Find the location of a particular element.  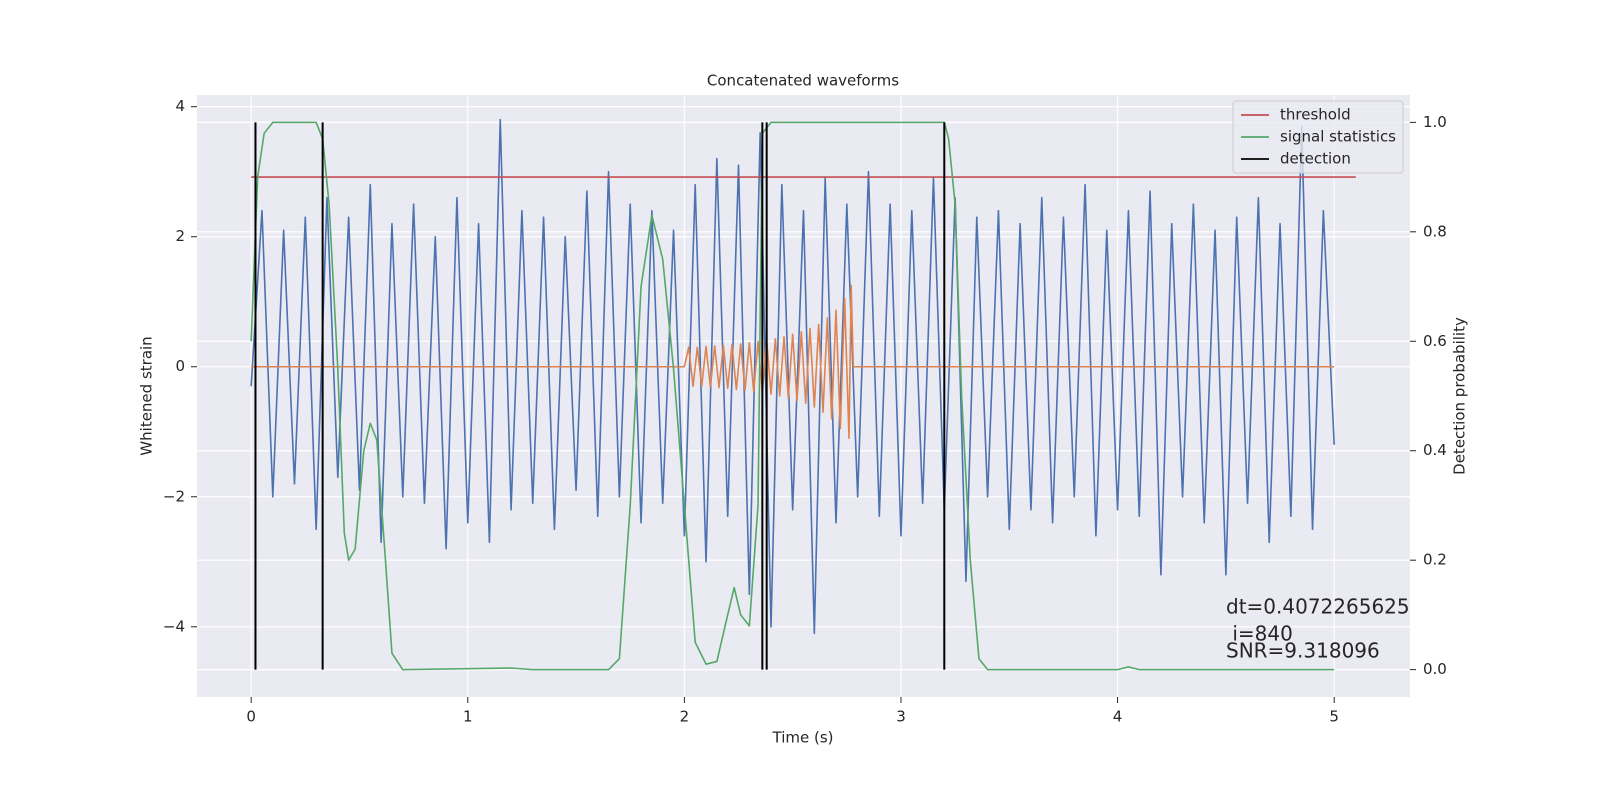

y2-tick-label: 0.0 is located at coordinates (1435, 669).